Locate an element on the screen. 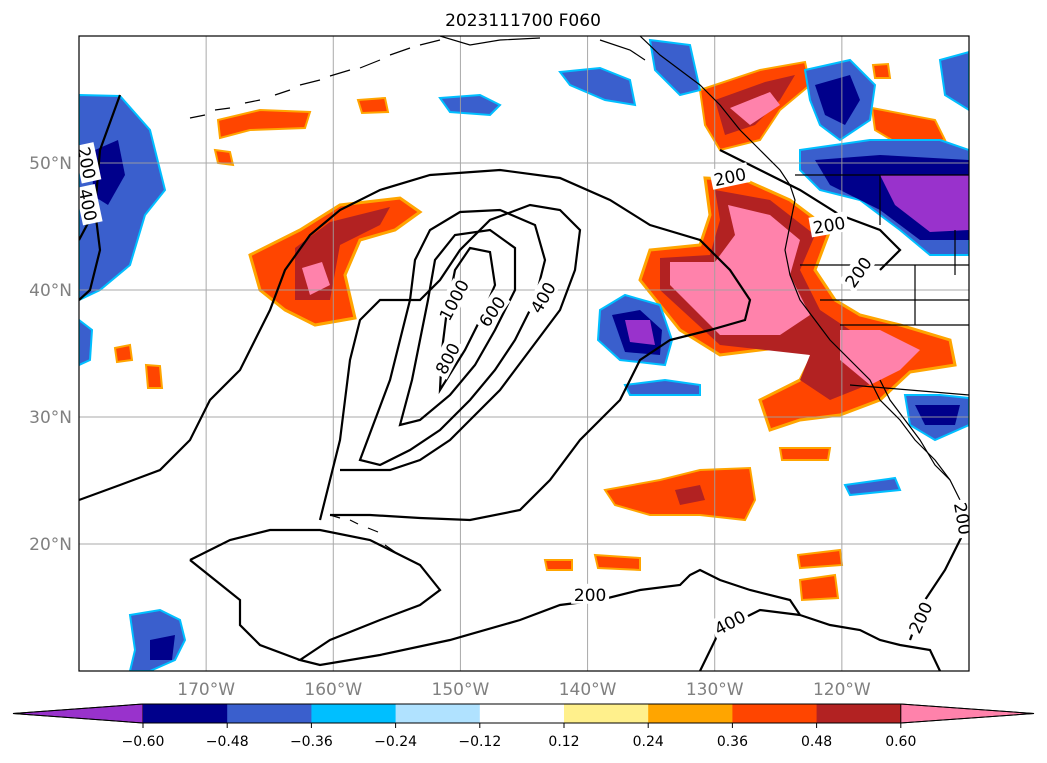  colorbar-tick-label: −0.36 is located at coordinates (311, 742).